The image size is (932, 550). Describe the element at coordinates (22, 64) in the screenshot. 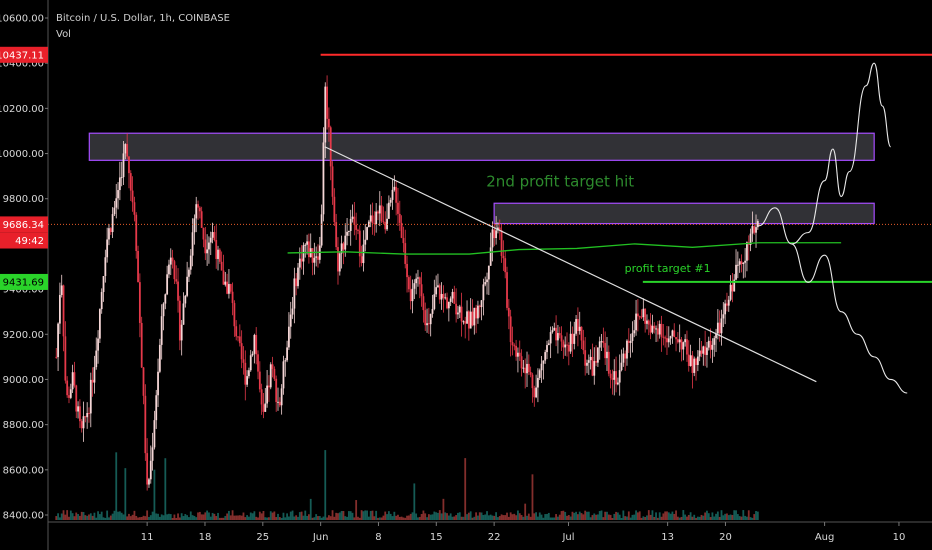

I see `y-tick-label: 10400.00` at that location.